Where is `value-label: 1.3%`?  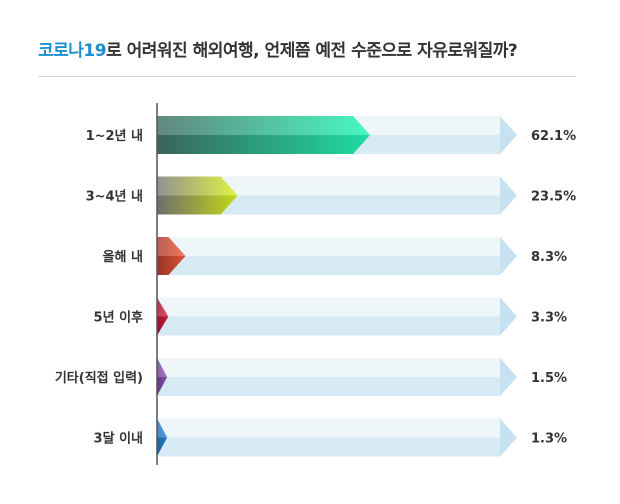 value-label: 1.3% is located at coordinates (549, 439).